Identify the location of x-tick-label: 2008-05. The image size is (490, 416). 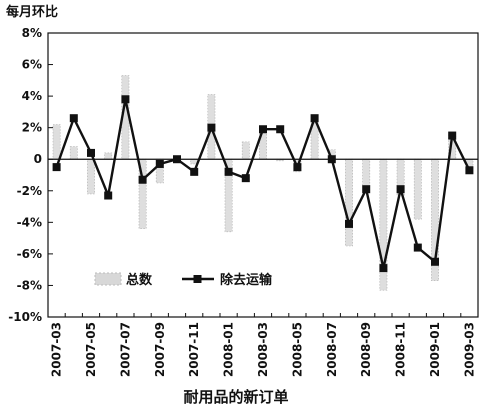
(297, 349).